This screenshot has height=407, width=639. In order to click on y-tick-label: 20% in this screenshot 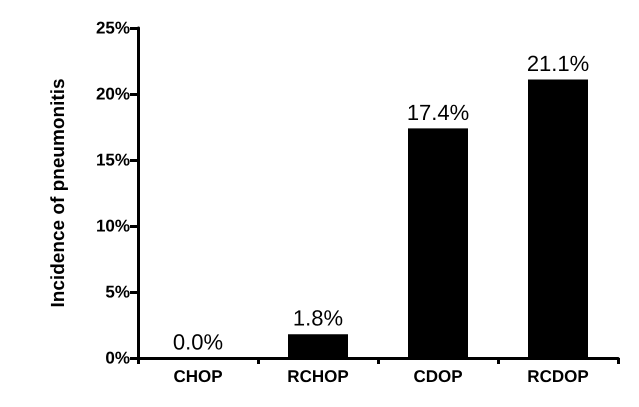, I will do `click(113, 94)`.